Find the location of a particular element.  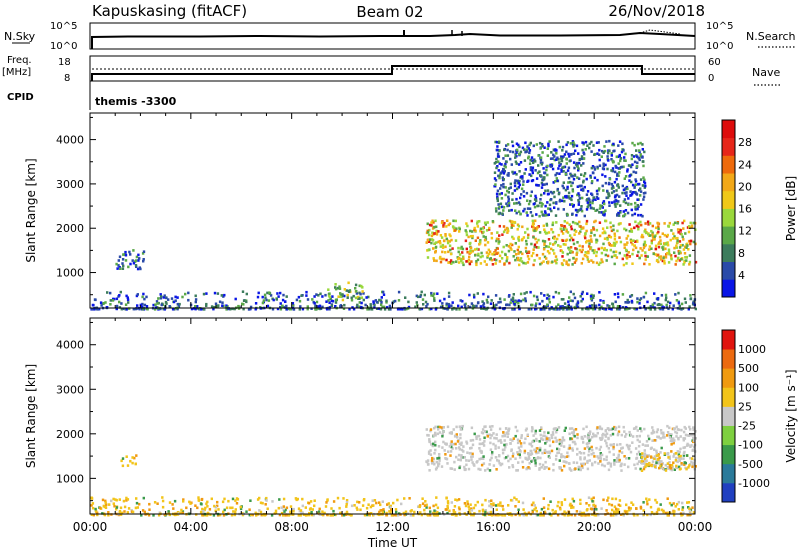

freq-label-2: [MHz] is located at coordinates (16, 72).